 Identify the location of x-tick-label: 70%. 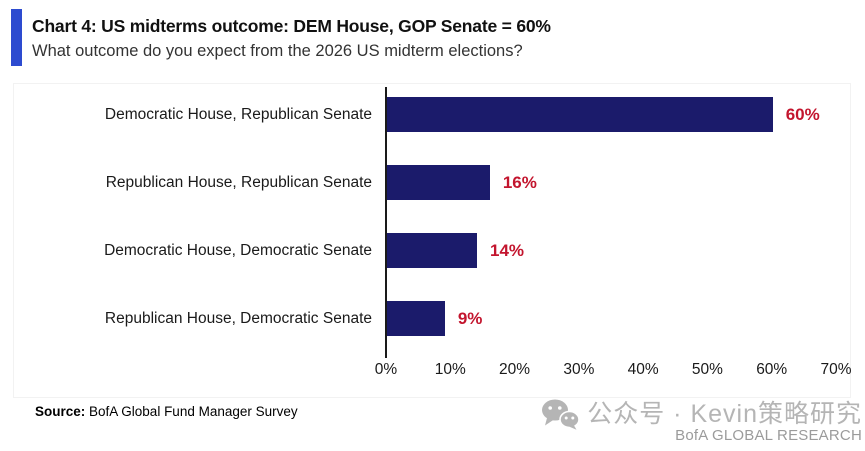
(836, 369).